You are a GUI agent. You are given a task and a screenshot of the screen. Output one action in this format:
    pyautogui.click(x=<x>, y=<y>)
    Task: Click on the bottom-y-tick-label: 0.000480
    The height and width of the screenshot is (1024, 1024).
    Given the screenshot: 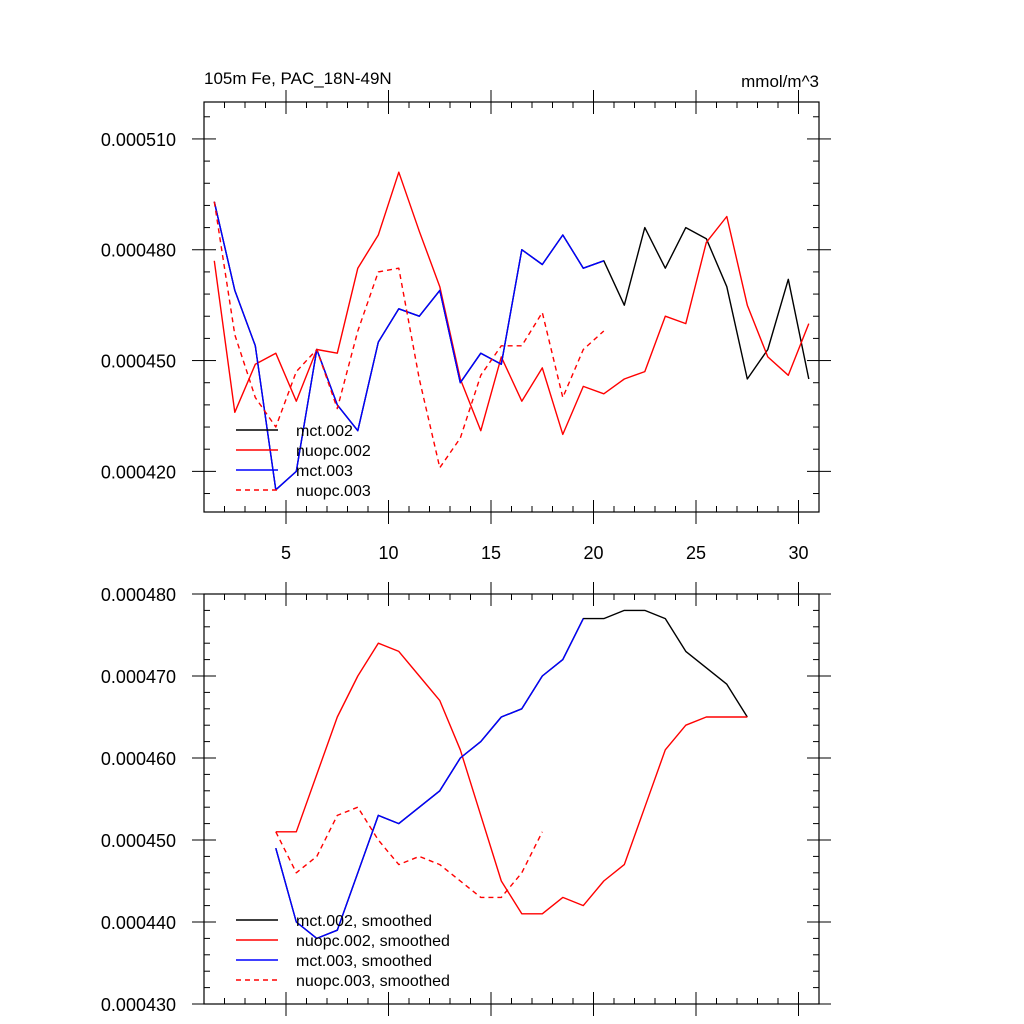 What is the action you would take?
    pyautogui.click(x=138, y=595)
    